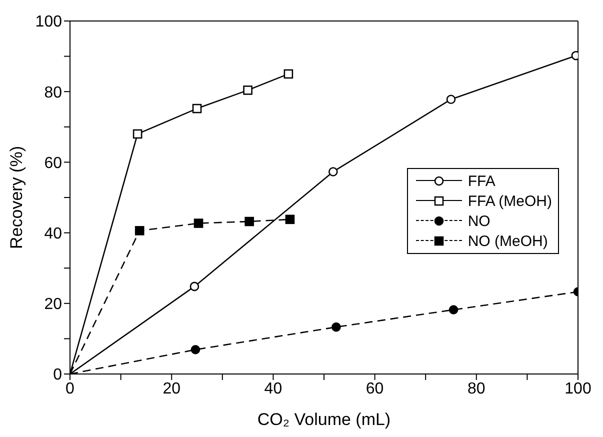 Image resolution: width=603 pixels, height=437 pixels. Describe the element at coordinates (57, 375) in the screenshot. I see `y-tick-label: 0` at that location.